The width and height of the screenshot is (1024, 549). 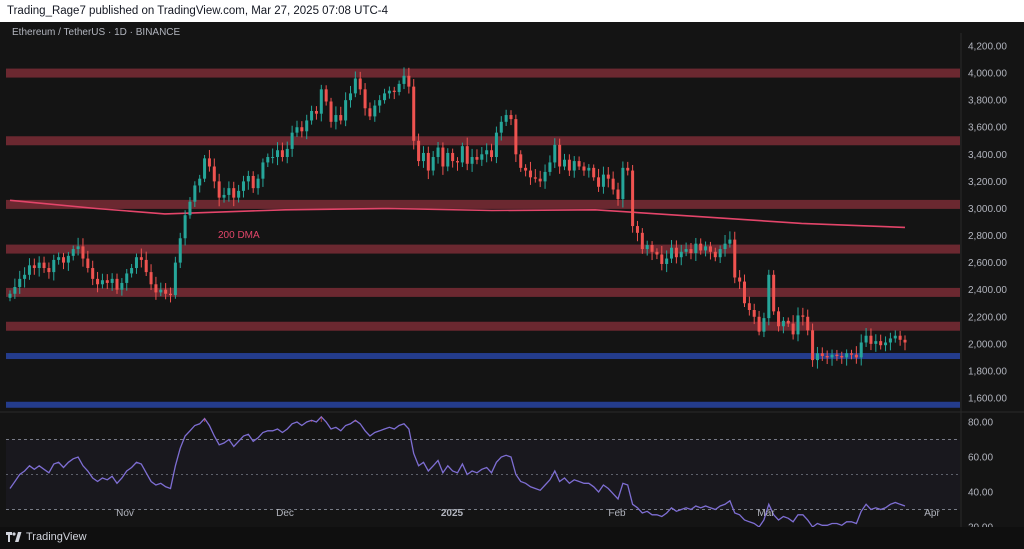 I want to click on price-tick-label: 4,000.00, so click(x=987, y=74).